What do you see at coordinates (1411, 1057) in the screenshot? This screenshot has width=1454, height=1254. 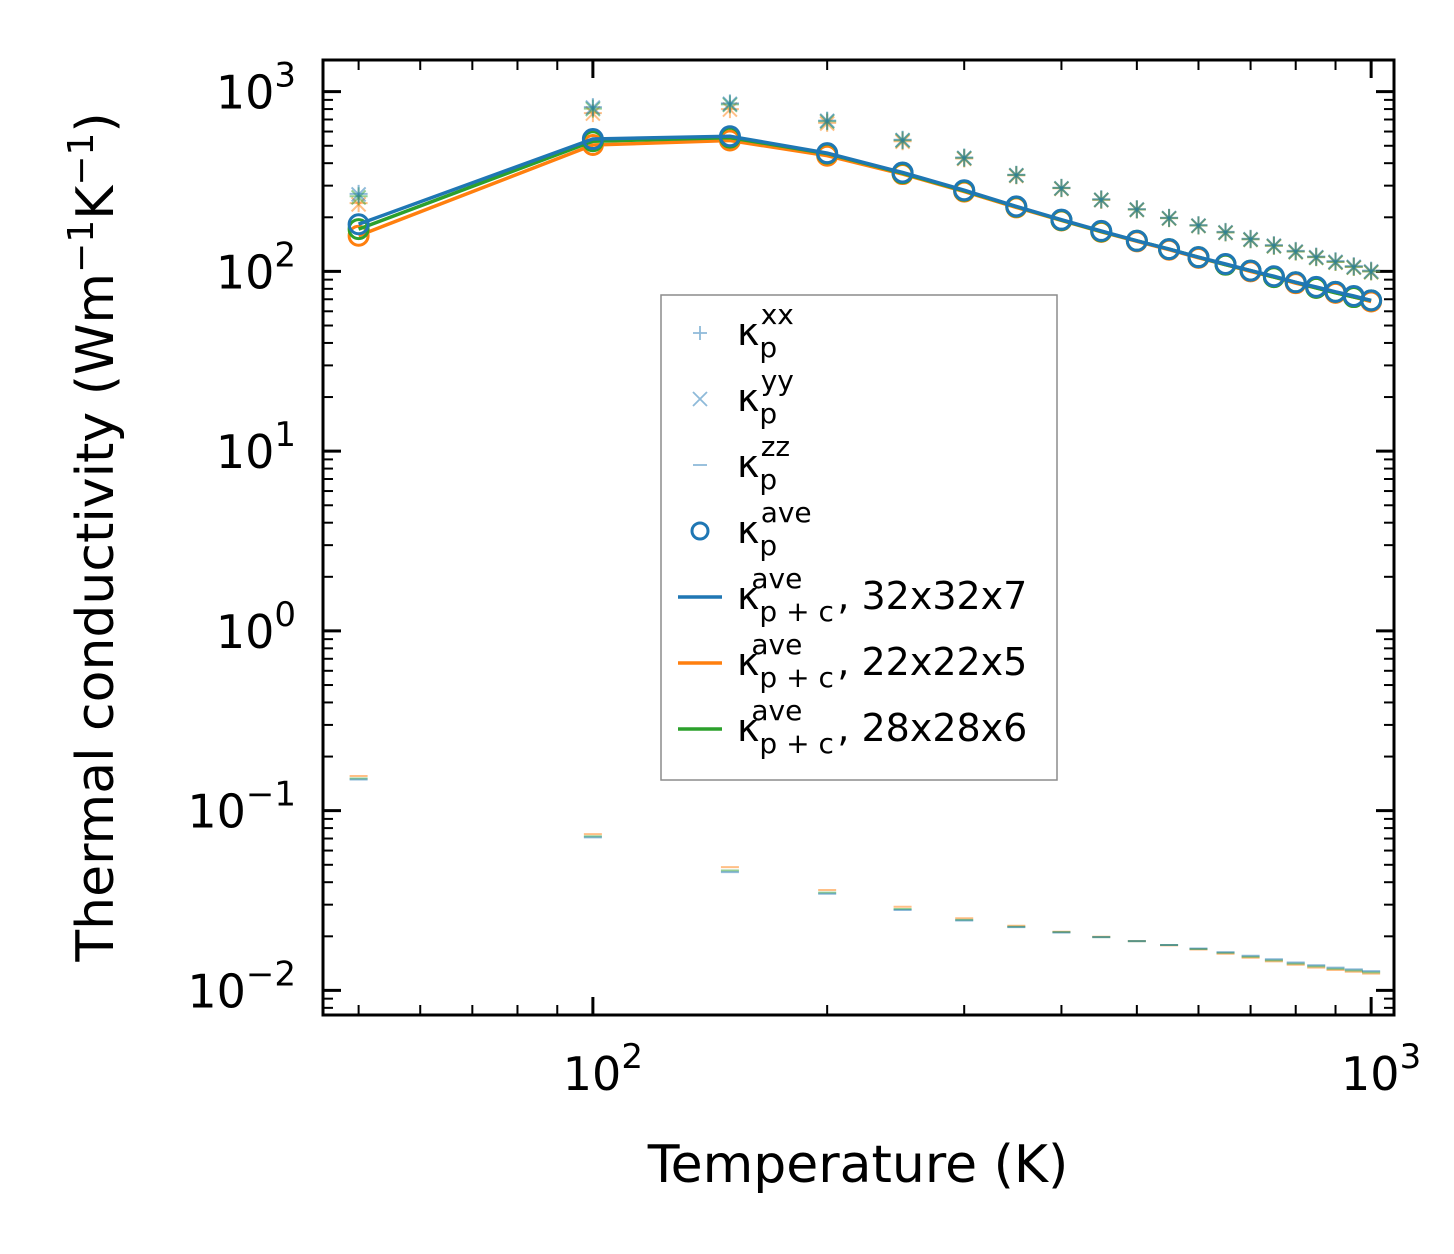 I see `x-tick-label-exponent: 3` at bounding box center [1411, 1057].